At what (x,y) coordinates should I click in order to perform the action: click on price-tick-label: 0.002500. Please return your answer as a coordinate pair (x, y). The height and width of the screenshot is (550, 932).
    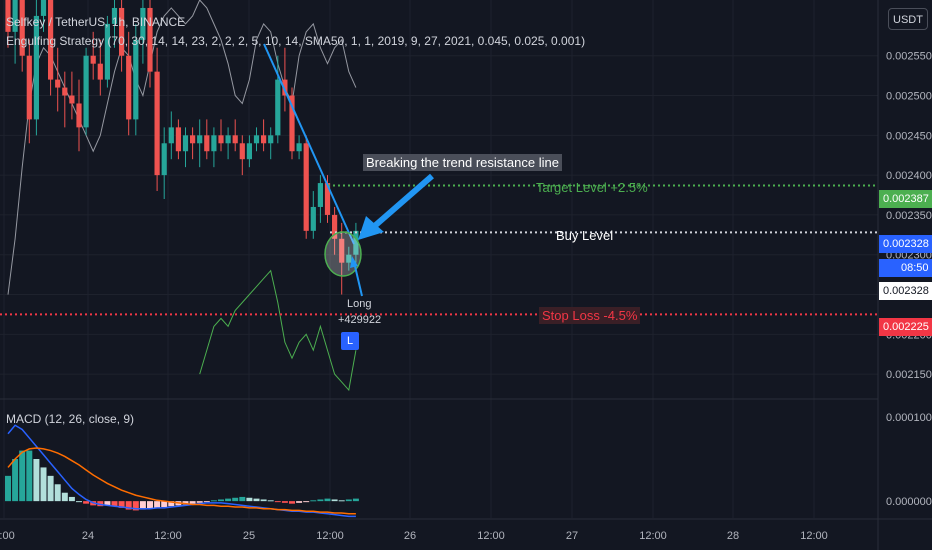
    Looking at the image, I should click on (909, 97).